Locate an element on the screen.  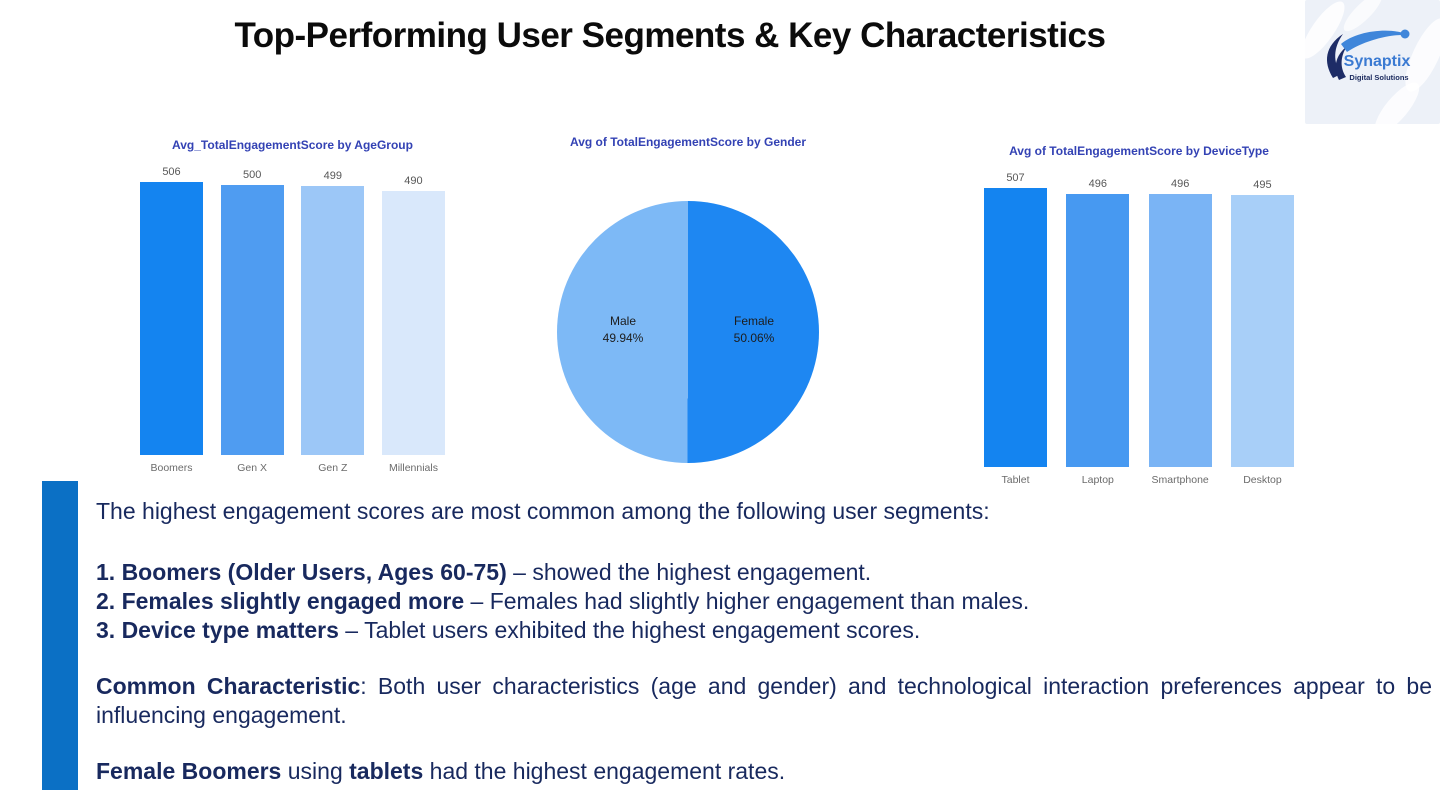
age-chart-title: Avg_TotalEngagementScore by AgeGroup is located at coordinates (292, 145).